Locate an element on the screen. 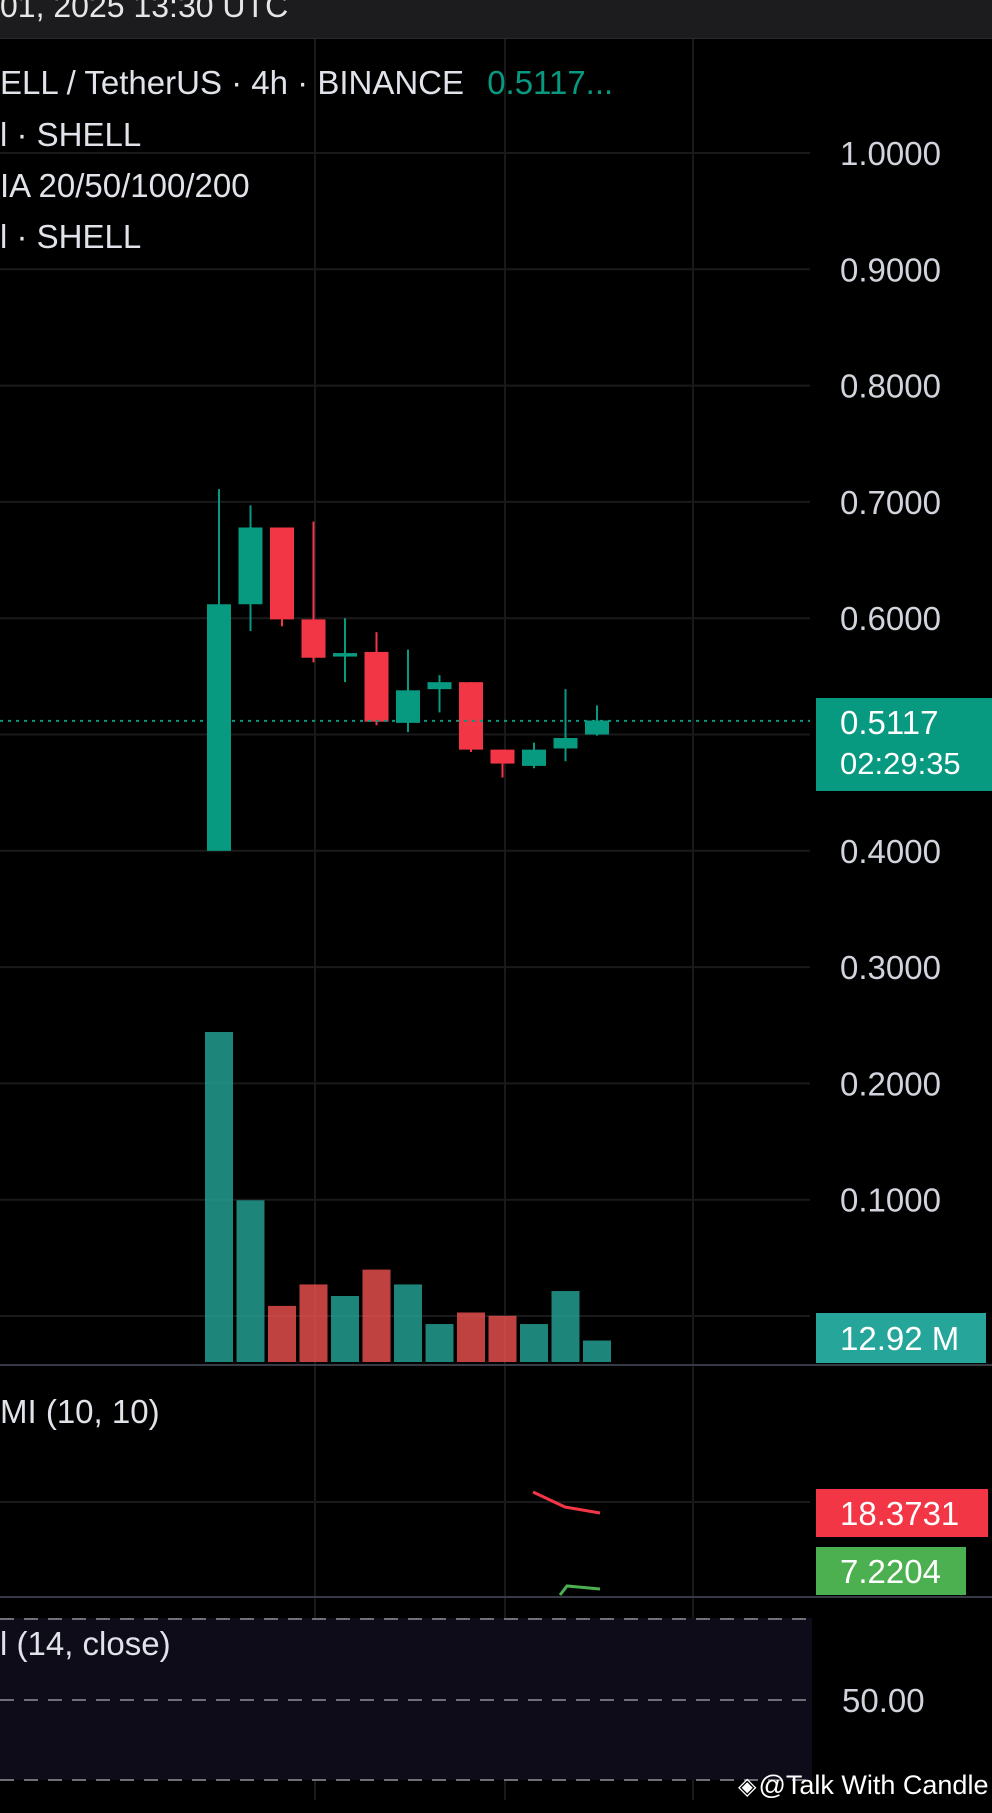 The width and height of the screenshot is (992, 1813). volume-value-label: 12.92 M is located at coordinates (901, 1338).